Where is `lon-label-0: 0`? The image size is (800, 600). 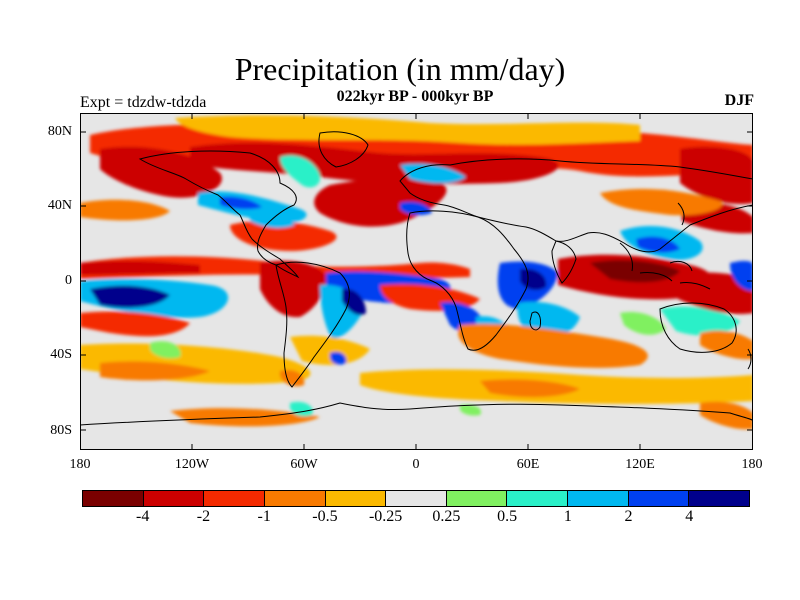 lon-label-0: 0 is located at coordinates (416, 464).